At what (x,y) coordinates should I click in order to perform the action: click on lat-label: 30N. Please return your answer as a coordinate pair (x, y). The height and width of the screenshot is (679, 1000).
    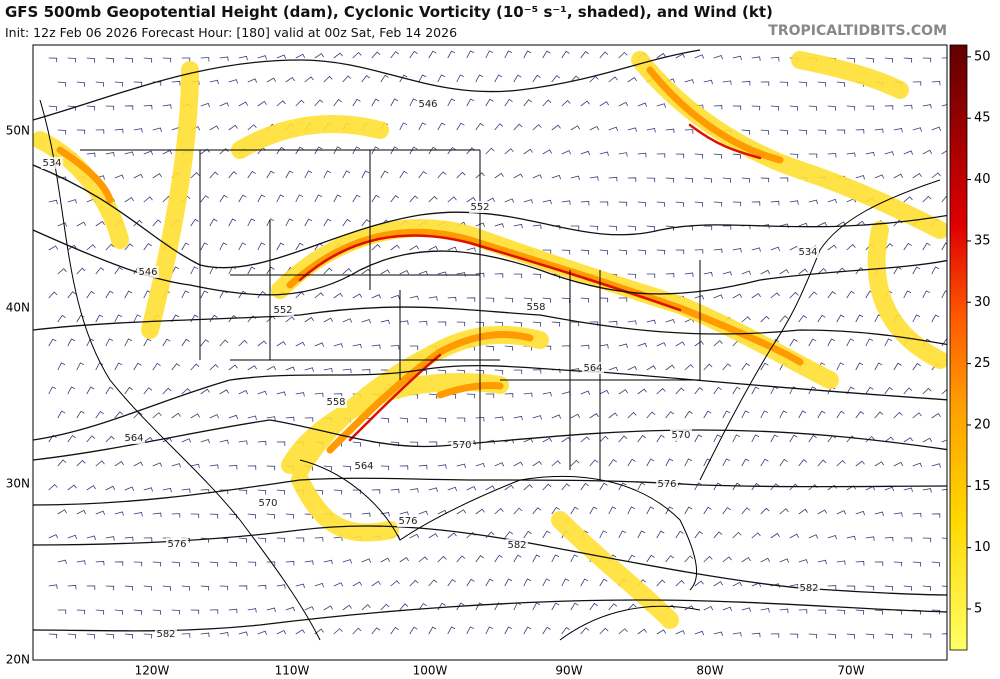
    Looking at the image, I should click on (18, 484).